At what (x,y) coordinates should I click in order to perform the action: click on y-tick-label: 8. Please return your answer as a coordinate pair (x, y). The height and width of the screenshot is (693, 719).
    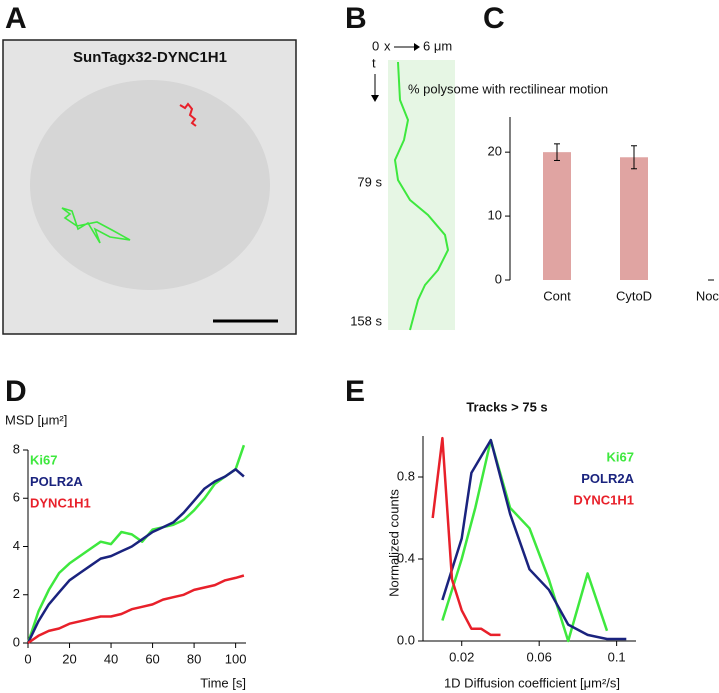
    Looking at the image, I should click on (16, 448).